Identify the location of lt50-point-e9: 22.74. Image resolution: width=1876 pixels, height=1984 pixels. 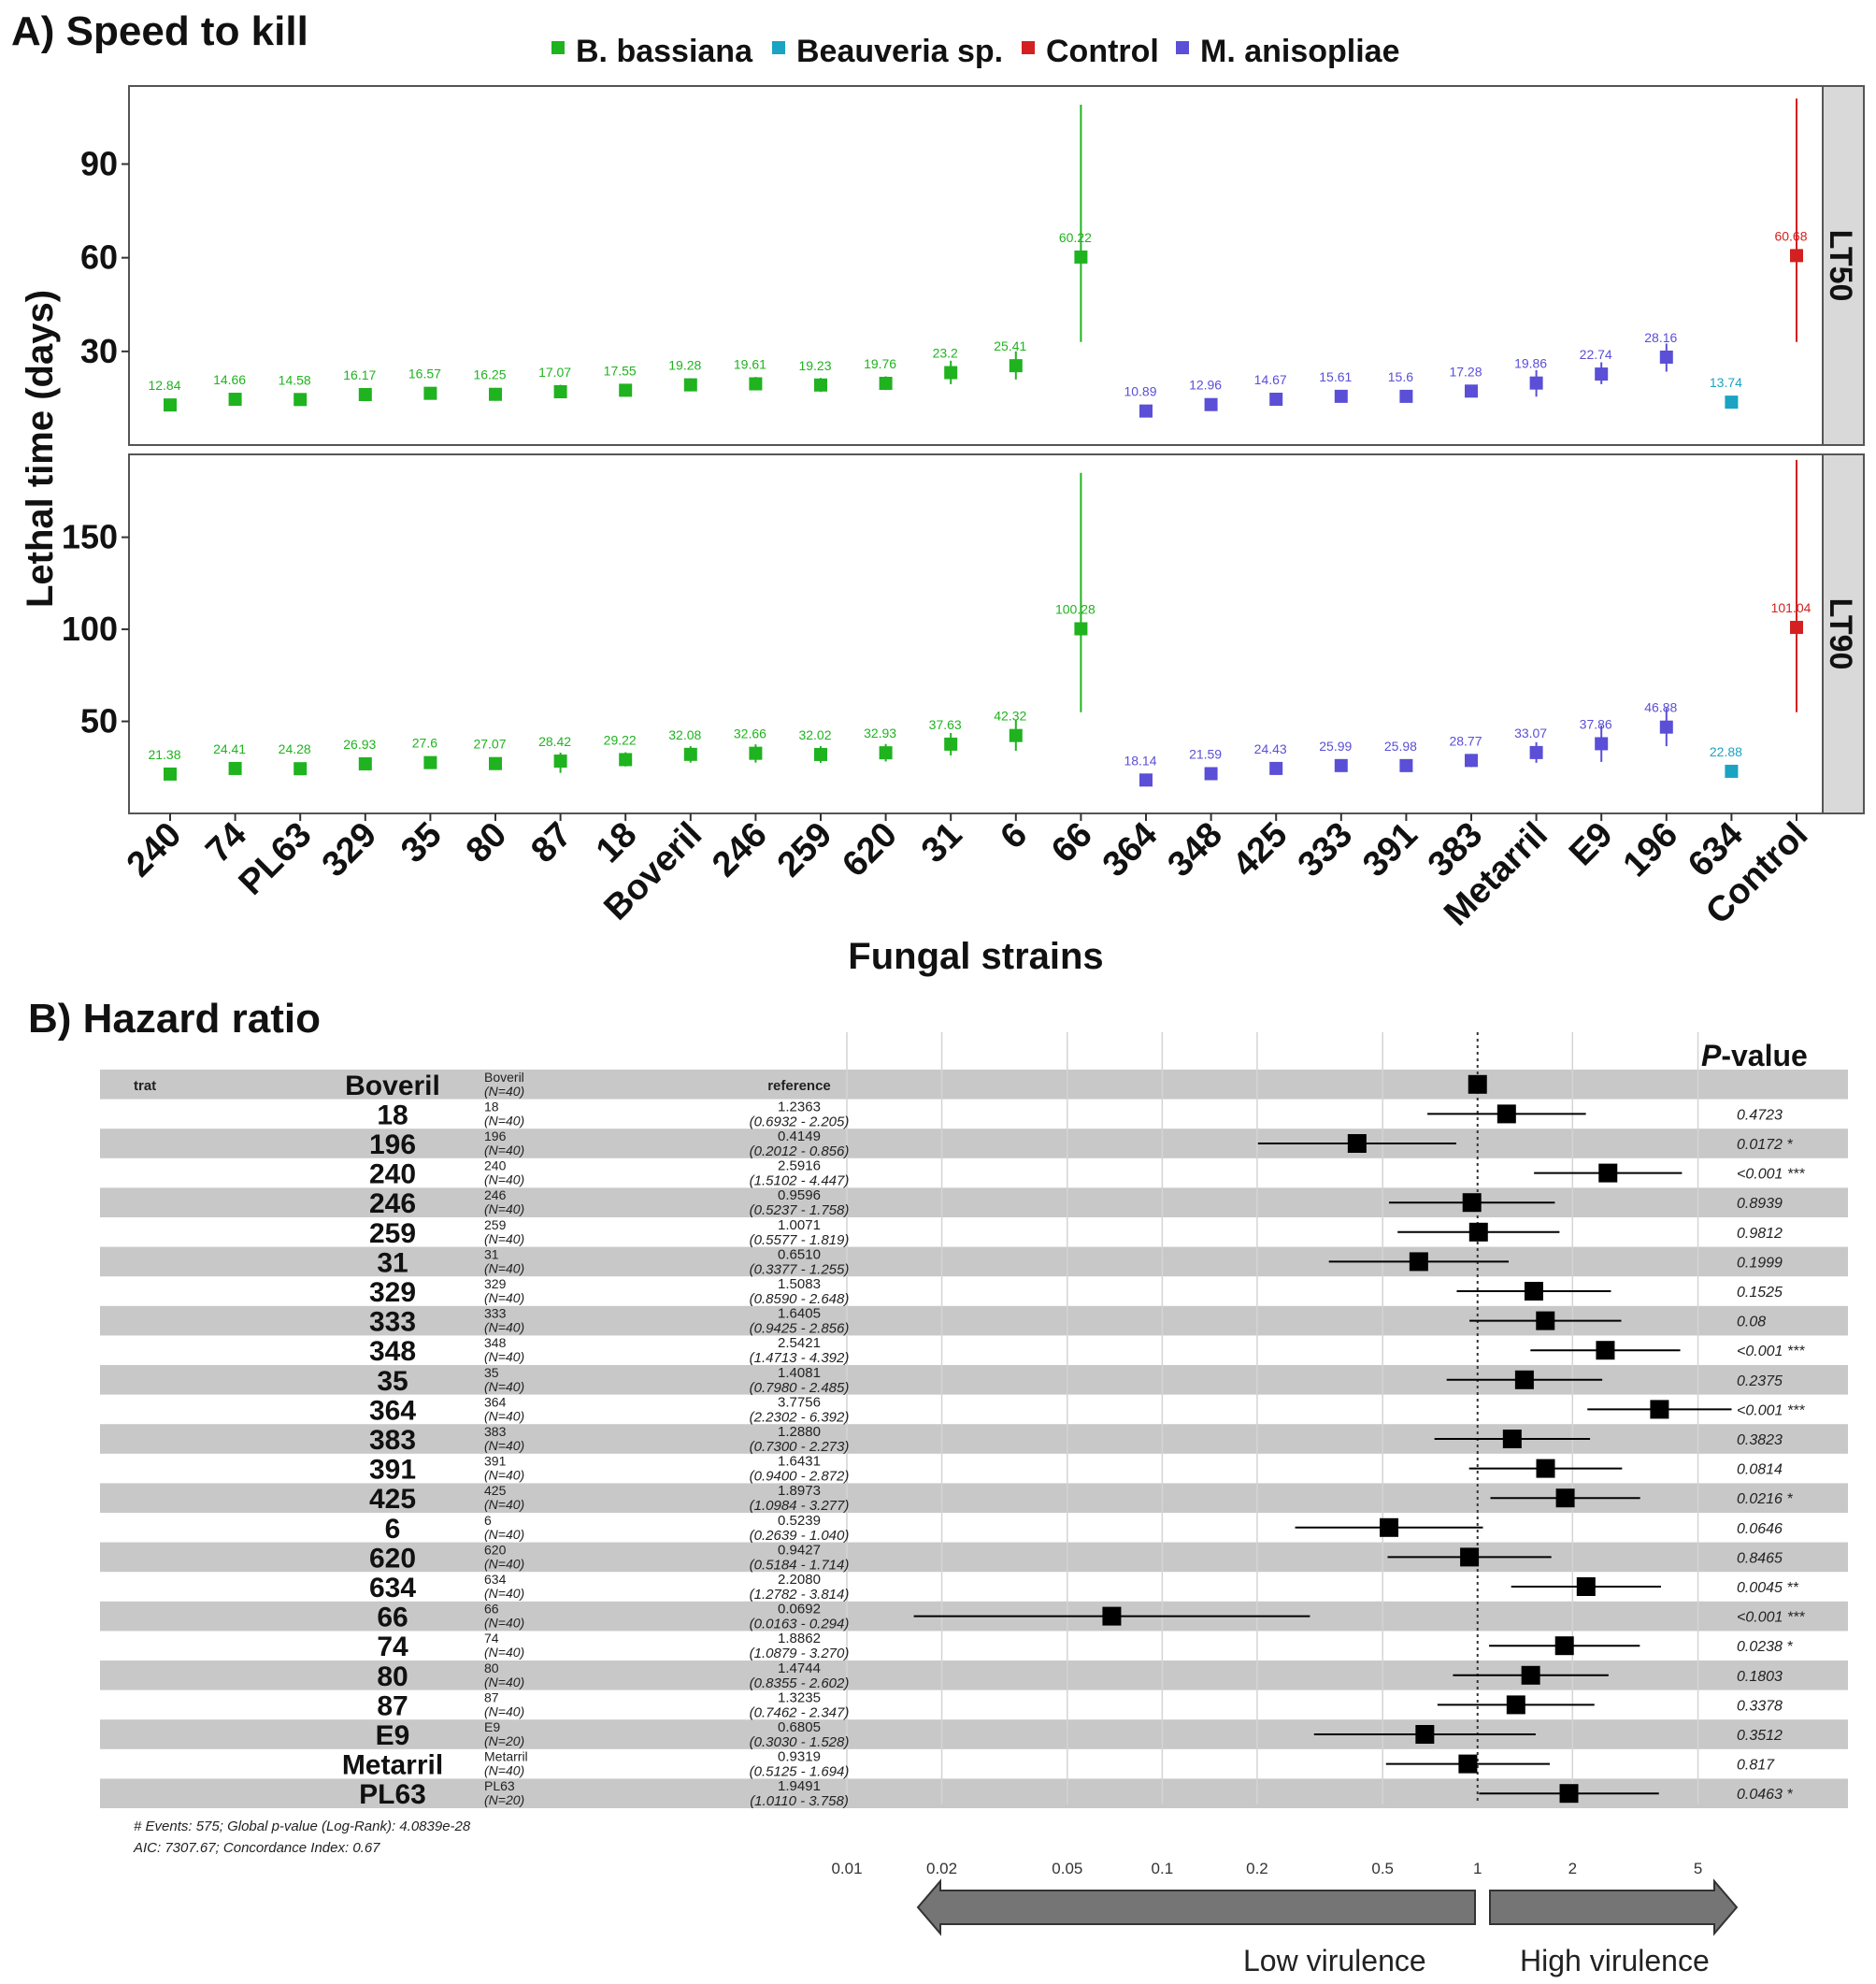
(1596, 366).